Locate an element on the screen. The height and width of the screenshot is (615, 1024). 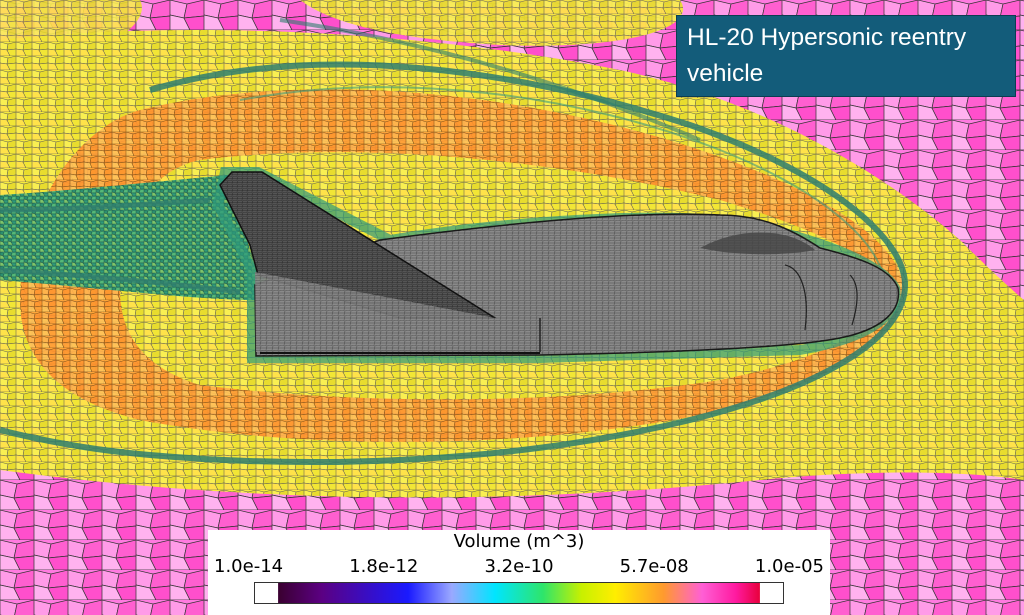
legend-tick: 5.7e-08 is located at coordinates (654, 566).